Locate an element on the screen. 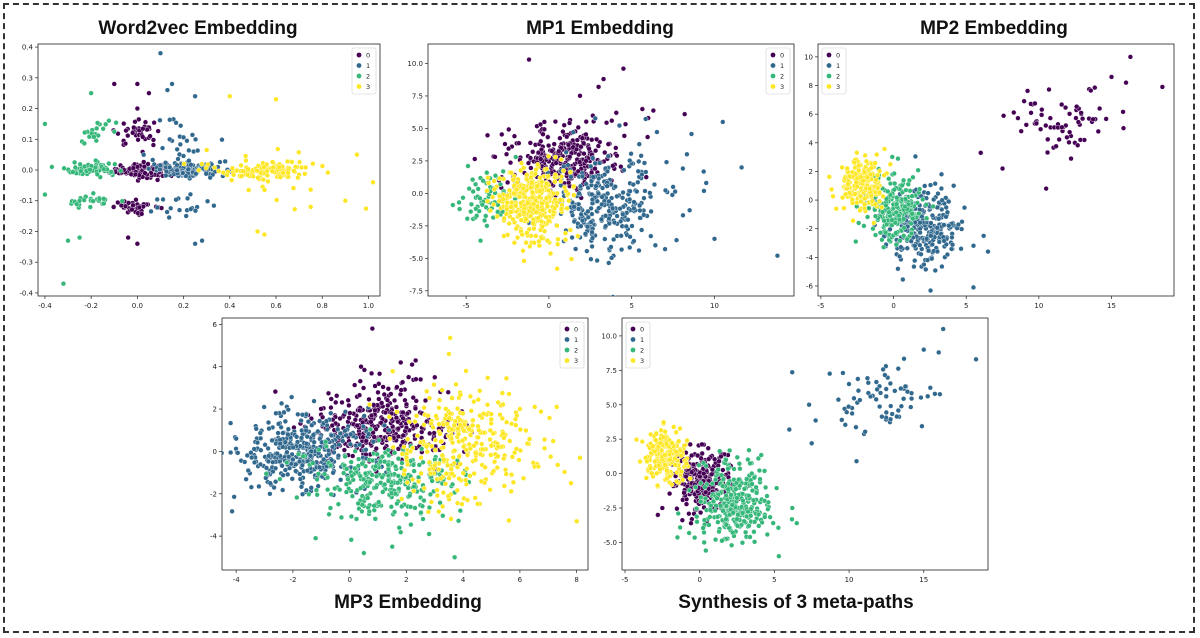 This screenshot has width=1200, height=638. y-tick-label: -6 is located at coordinates (810, 286).